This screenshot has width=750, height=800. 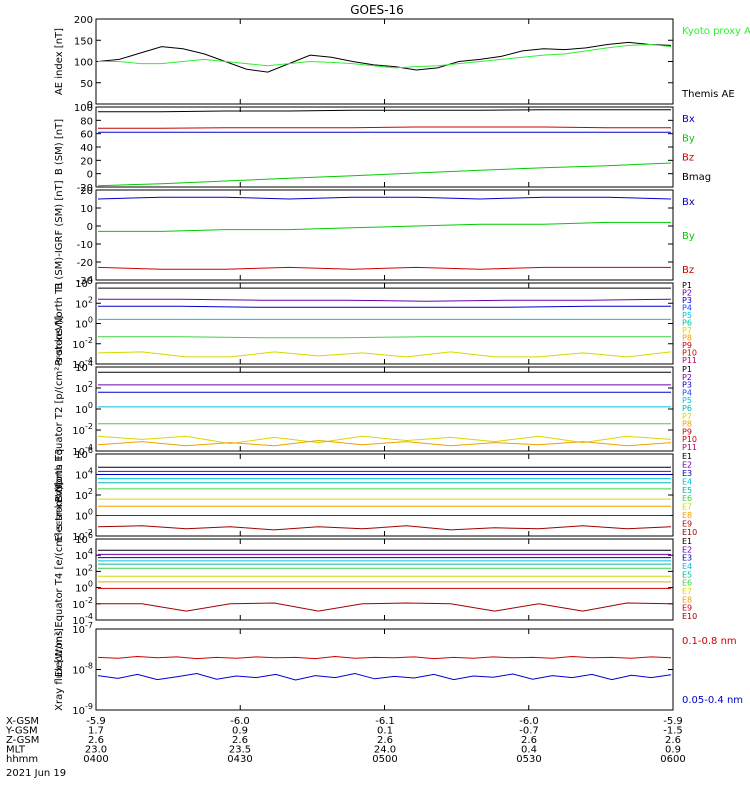 What do you see at coordinates (96, 731) in the screenshot?
I see `time-axis-value: 1.7` at bounding box center [96, 731].